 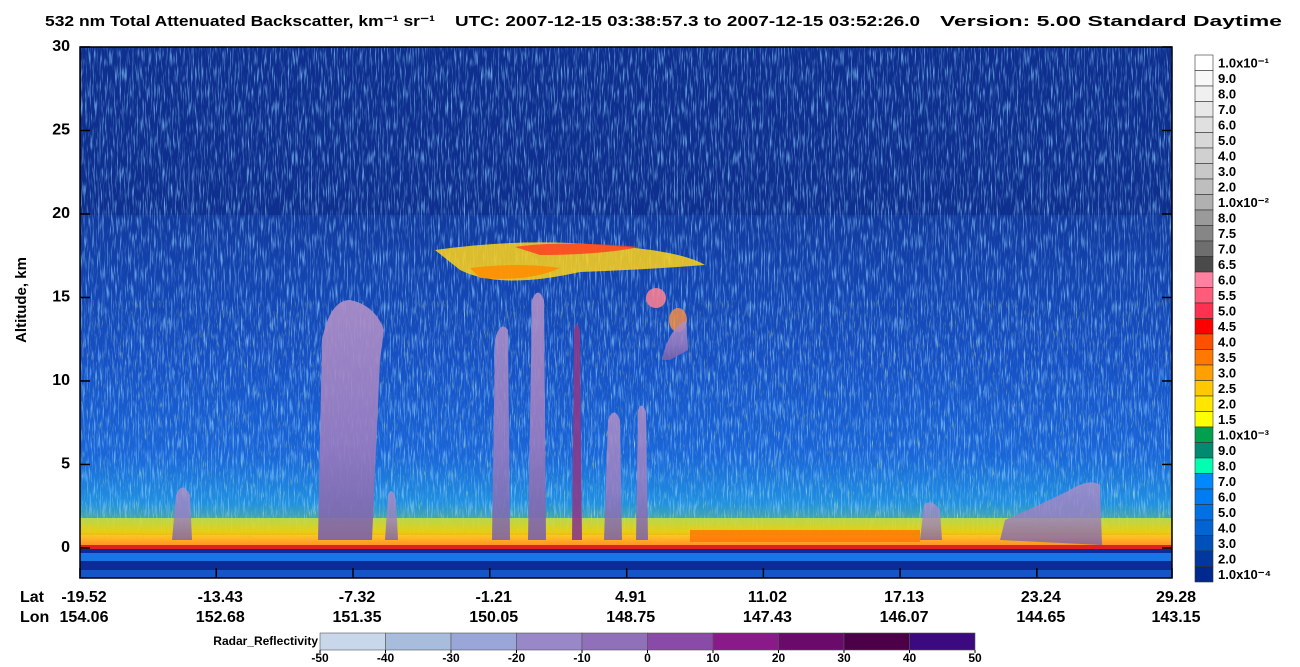 I want to click on radar-tick-label: -40, so click(x=386, y=658).